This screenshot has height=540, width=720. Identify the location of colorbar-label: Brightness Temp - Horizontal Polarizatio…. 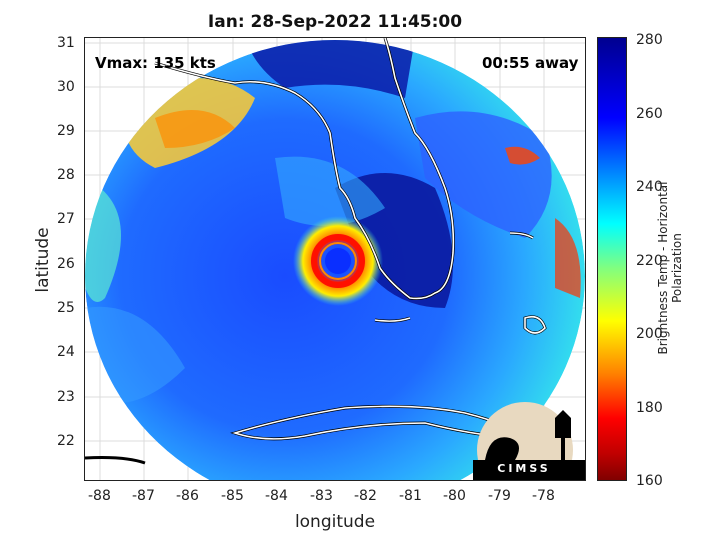
(670, 268).